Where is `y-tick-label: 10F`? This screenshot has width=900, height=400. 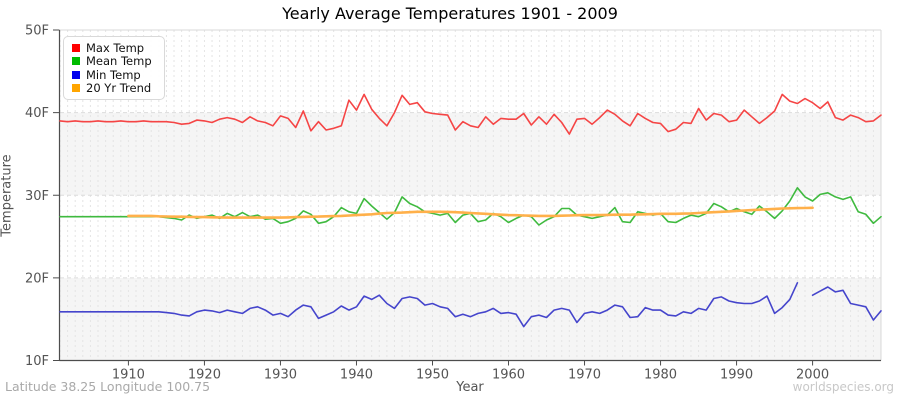 y-tick-label: 10F is located at coordinates (37, 361).